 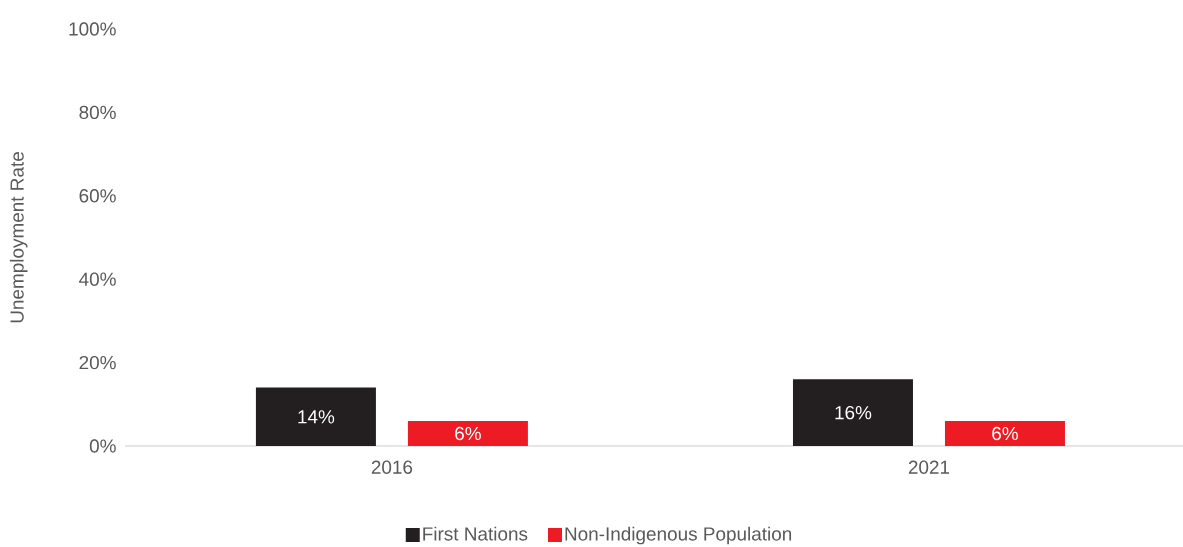 I want to click on legend-label: First Nations, so click(x=475, y=533).